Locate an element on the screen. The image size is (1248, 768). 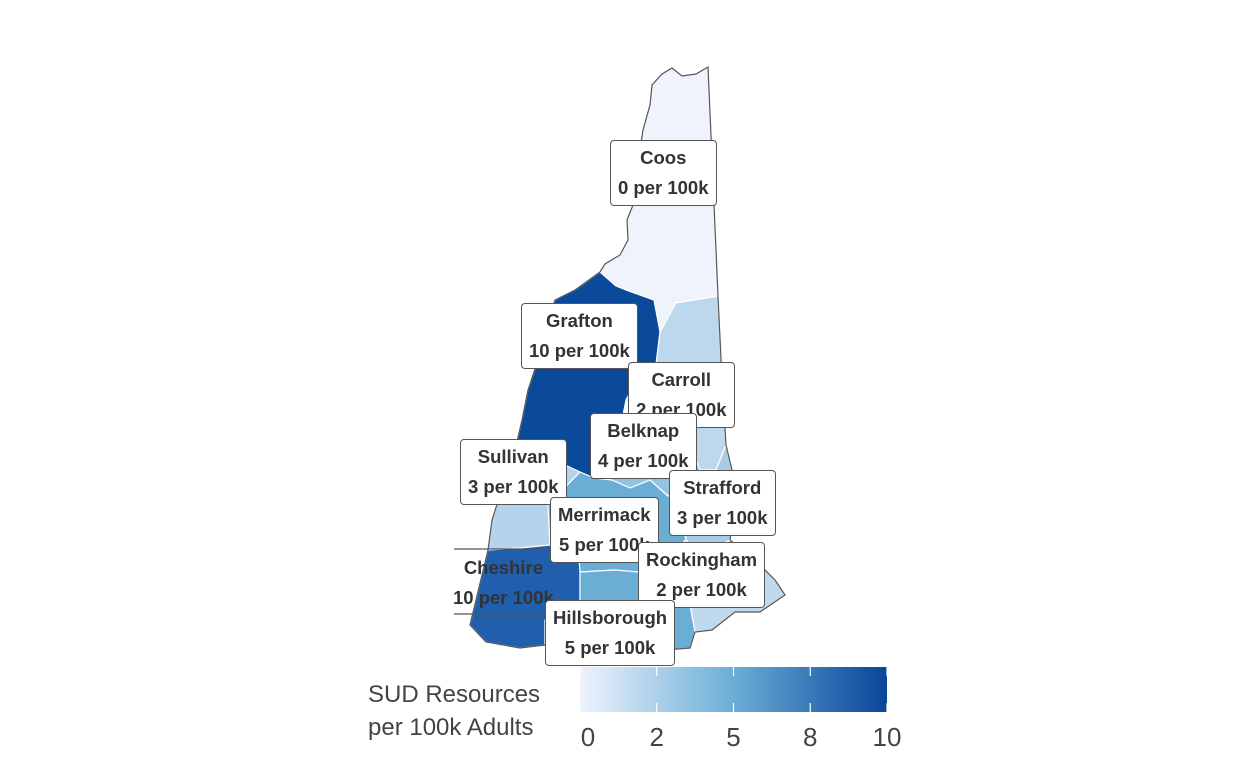
label-grafton-name: Grafton is located at coordinates (579, 320).